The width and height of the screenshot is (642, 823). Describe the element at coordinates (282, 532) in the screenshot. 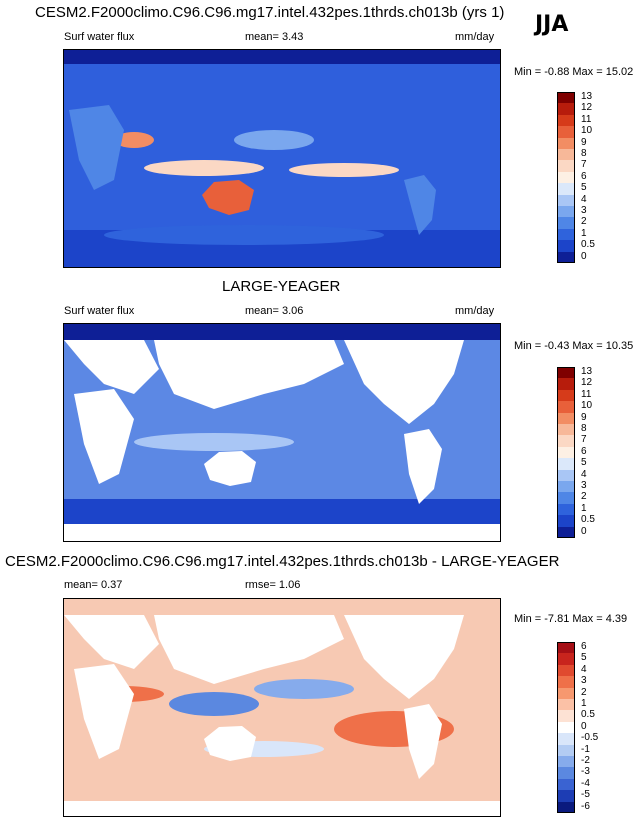

I see `panel2-antarctica` at that location.